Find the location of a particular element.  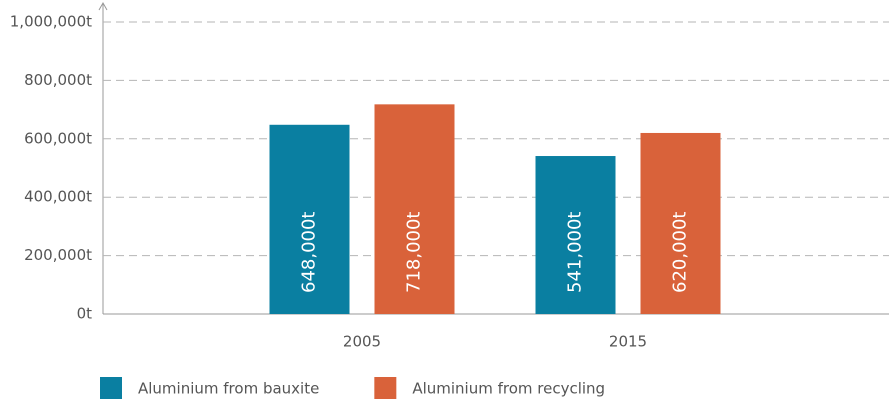

y-tick-label: 200,000t is located at coordinates (58, 255).